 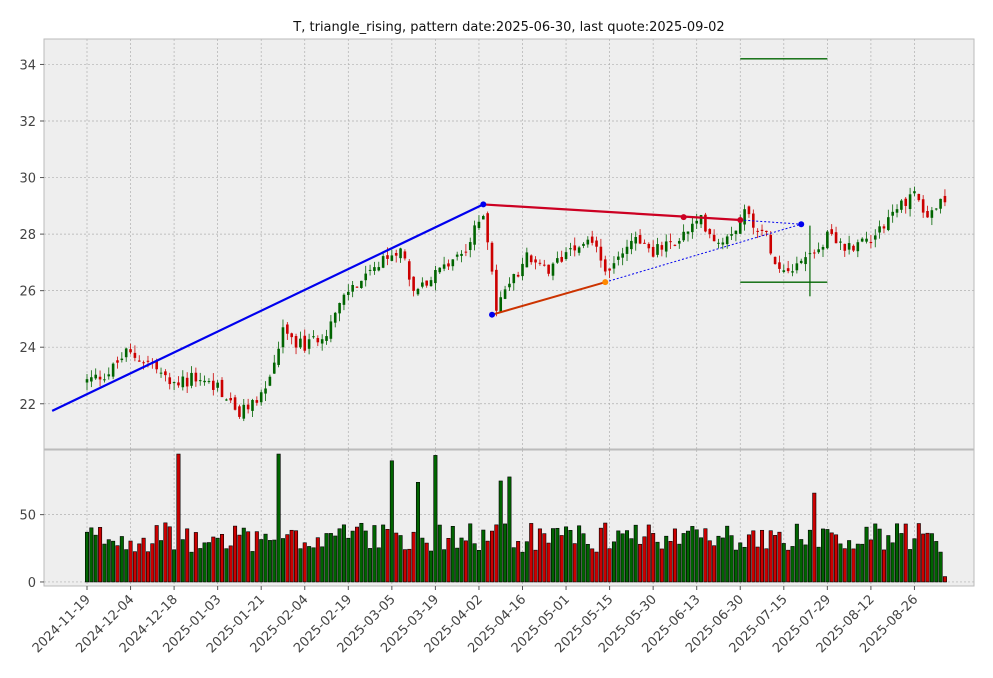 What do you see at coordinates (27, 235) in the screenshot?
I see `price-tick-label: 28` at bounding box center [27, 235].